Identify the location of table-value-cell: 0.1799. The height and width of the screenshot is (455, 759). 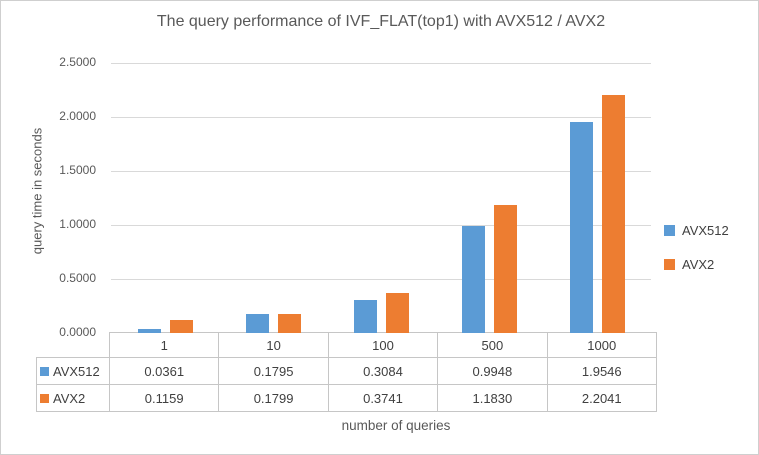
(273, 398).